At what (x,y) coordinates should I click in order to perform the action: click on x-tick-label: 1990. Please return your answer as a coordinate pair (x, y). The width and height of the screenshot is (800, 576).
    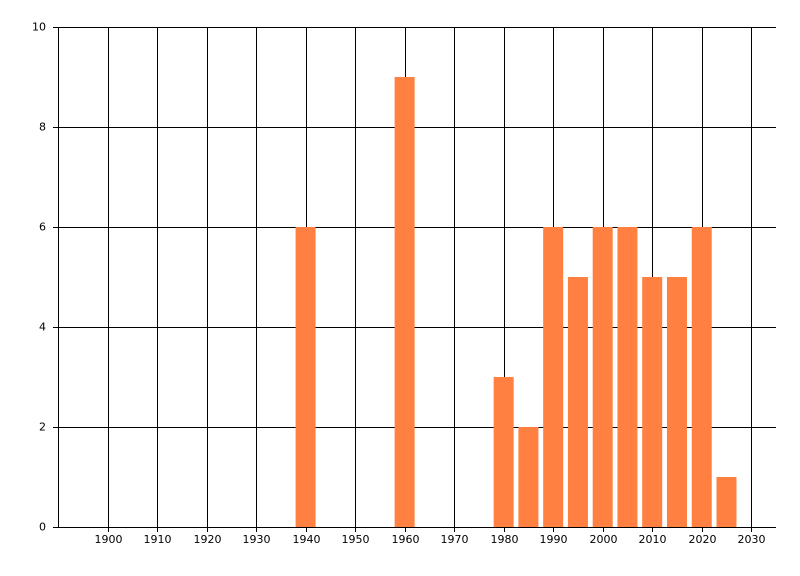
    Looking at the image, I should click on (554, 539).